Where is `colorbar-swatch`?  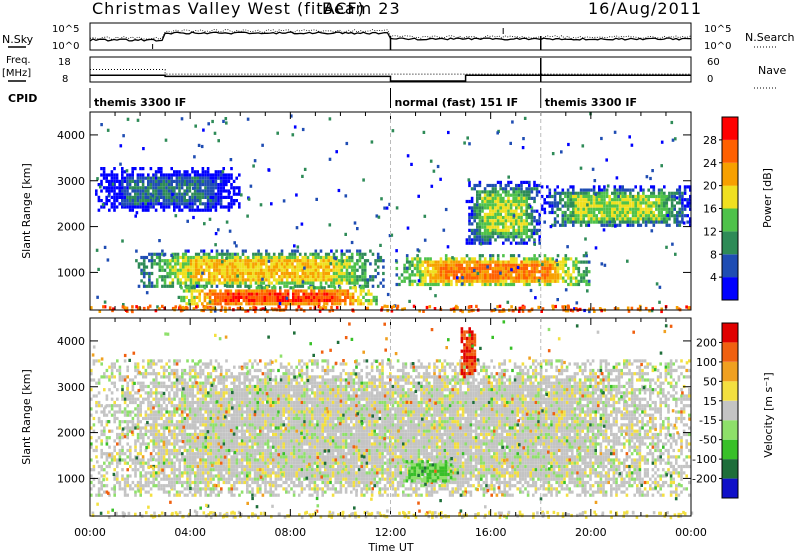 colorbar-swatch is located at coordinates (730, 128).